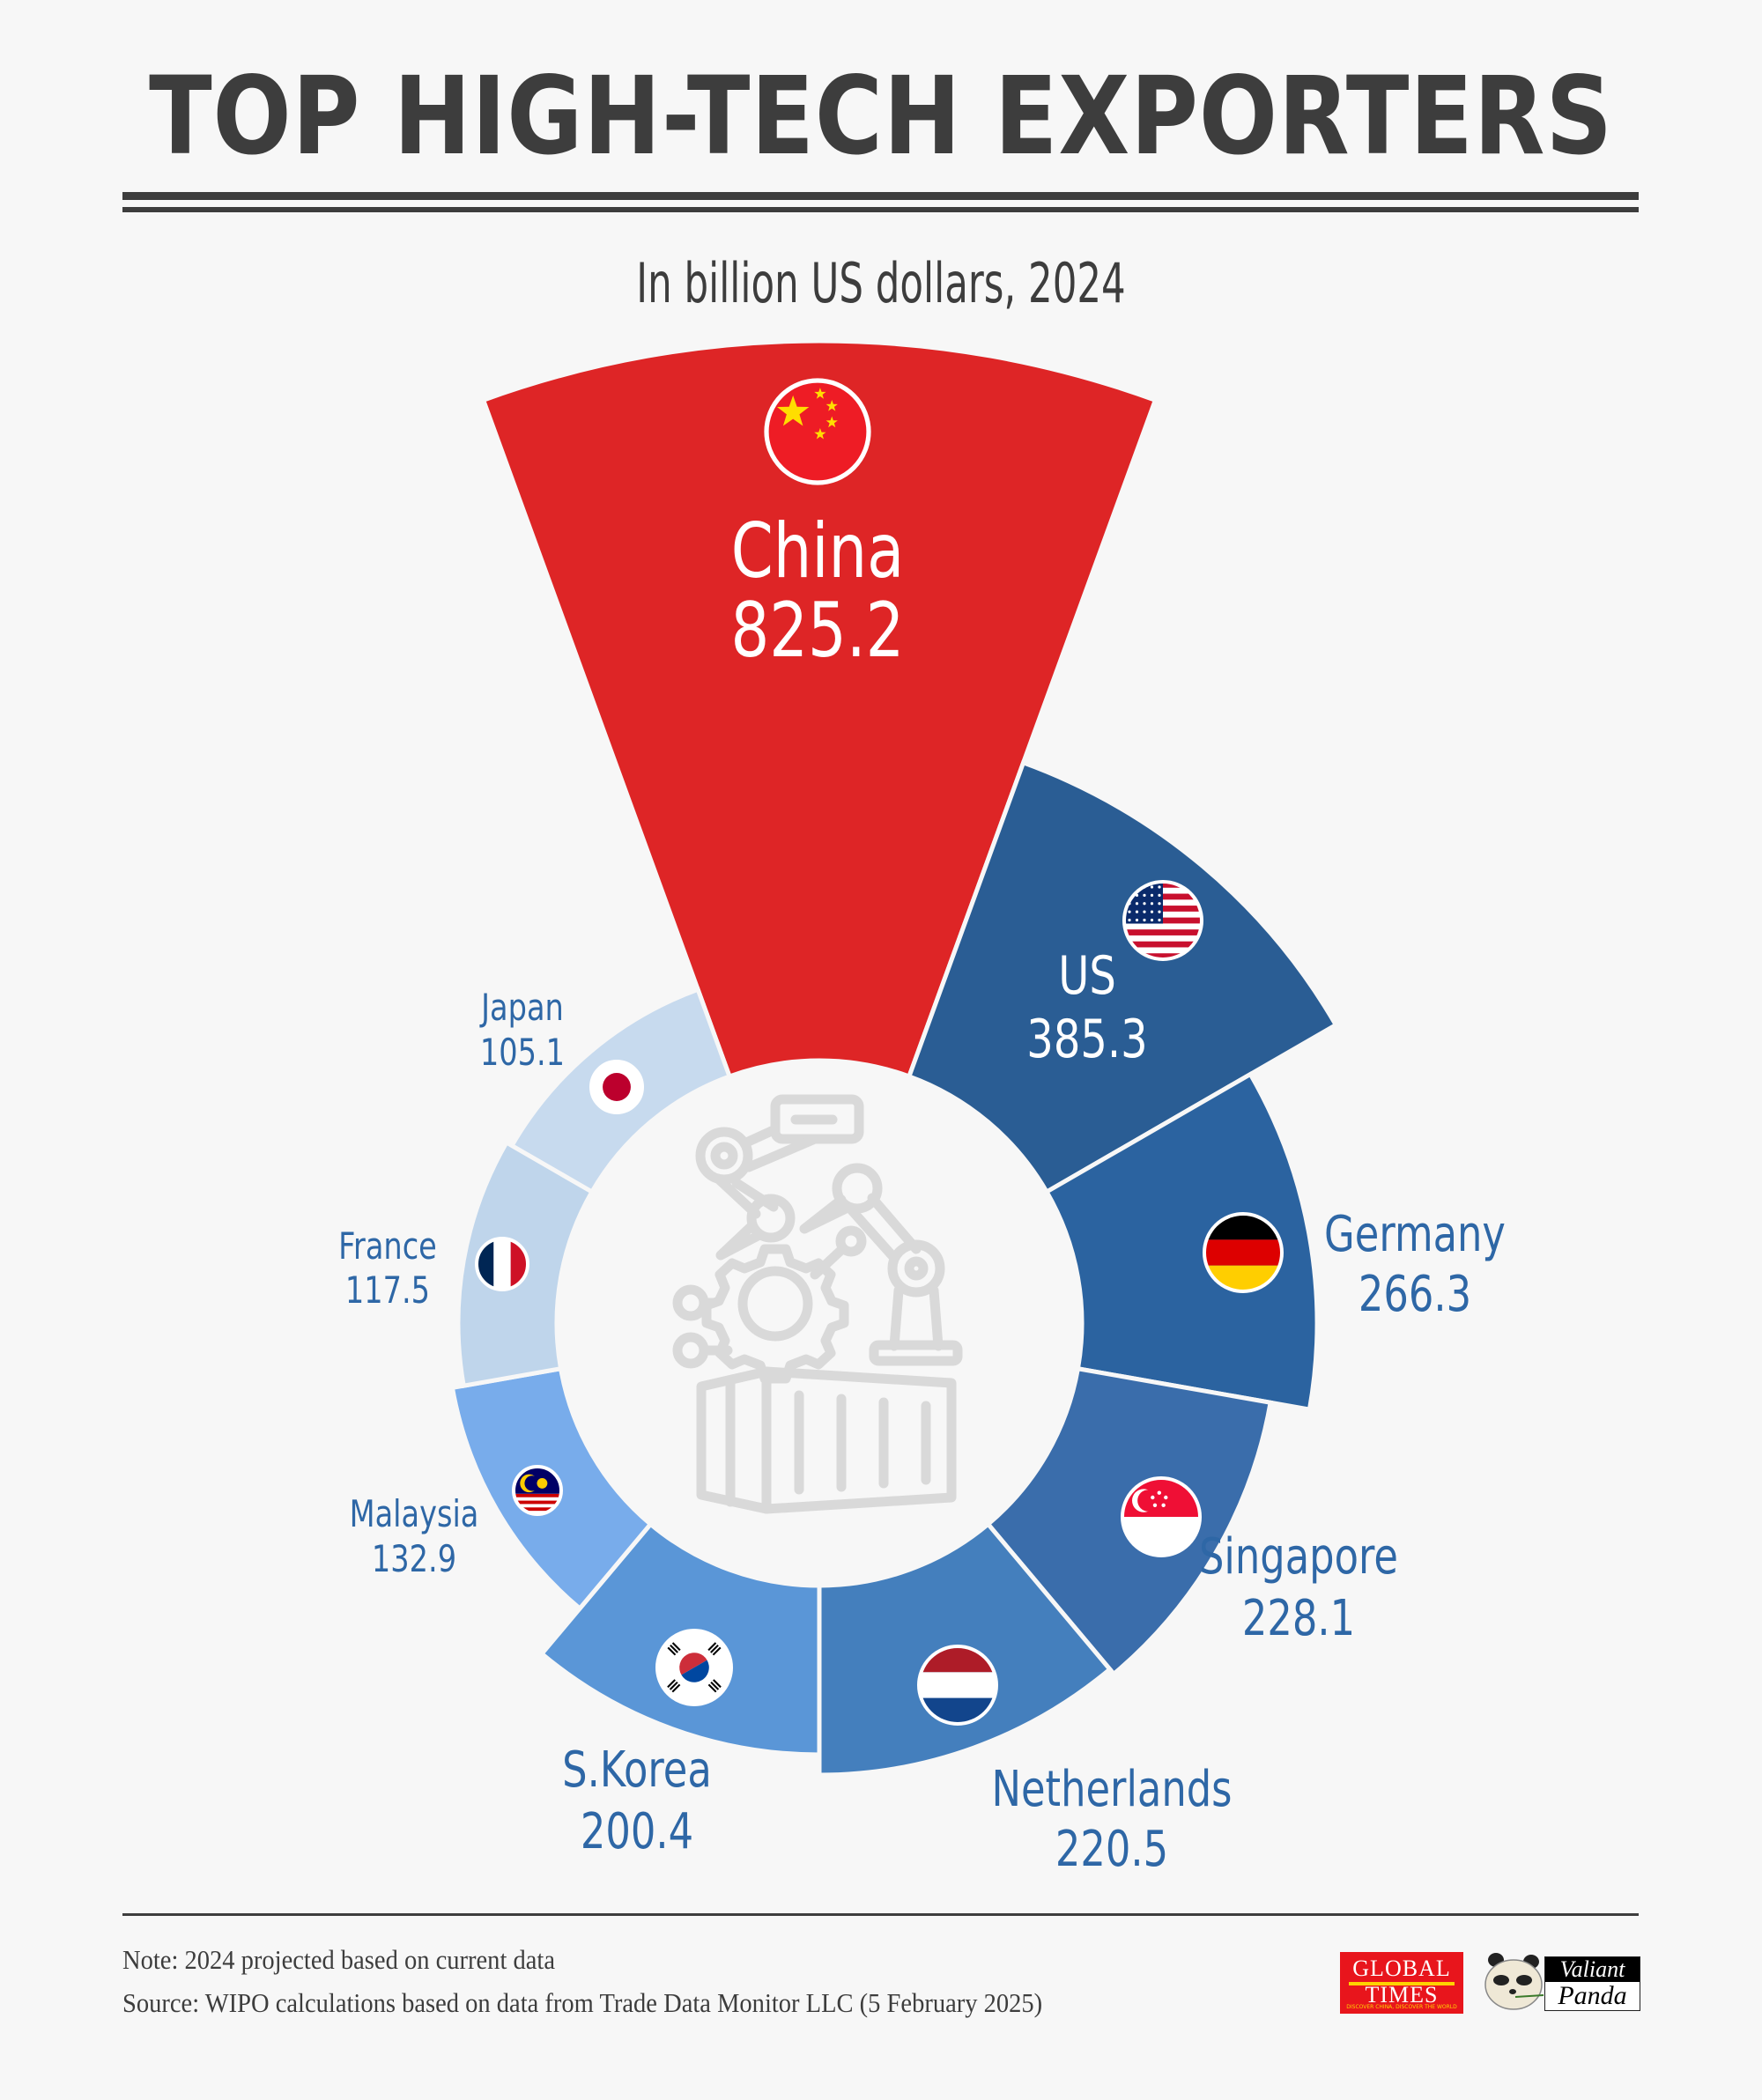 The image size is (1762, 2100). Describe the element at coordinates (817, 431) in the screenshot. I see `china-flag-icon` at that location.